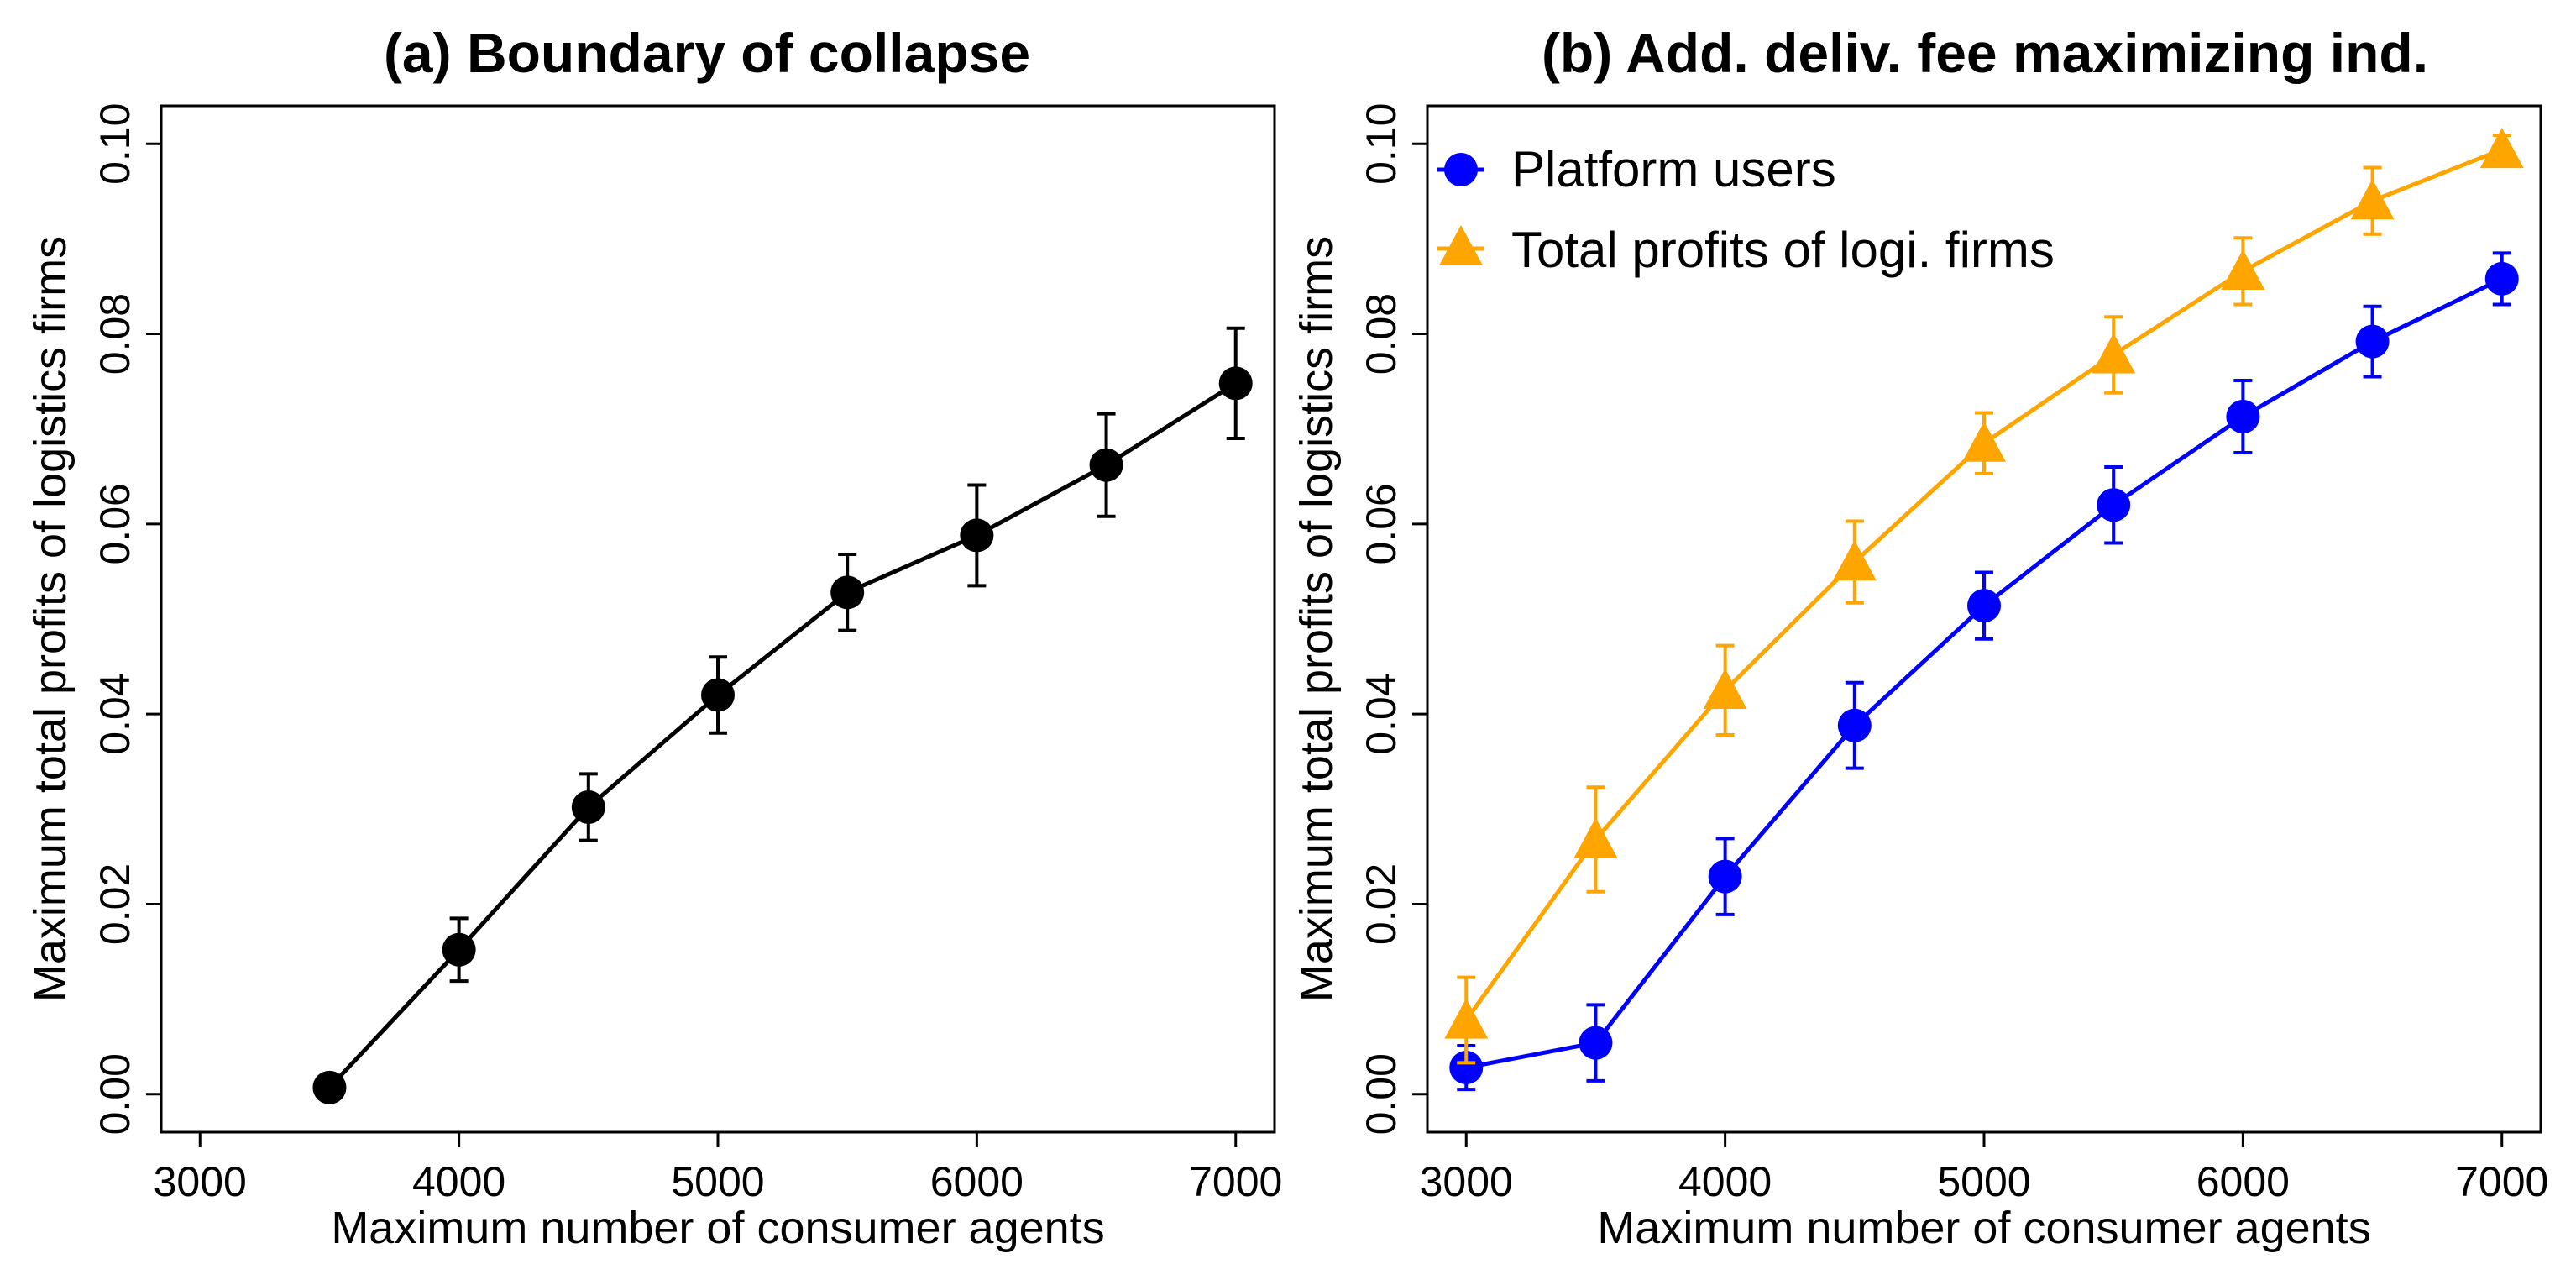  What do you see at coordinates (1674, 169) in the screenshot?
I see `legend-label-platform-users: Platform users` at bounding box center [1674, 169].